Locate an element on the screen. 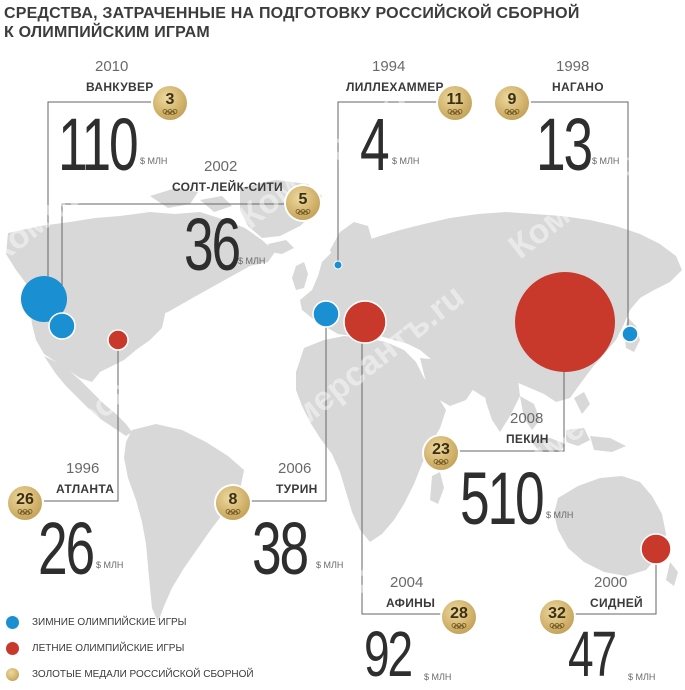  gold-medal-badge: 8 is located at coordinates (233, 503).